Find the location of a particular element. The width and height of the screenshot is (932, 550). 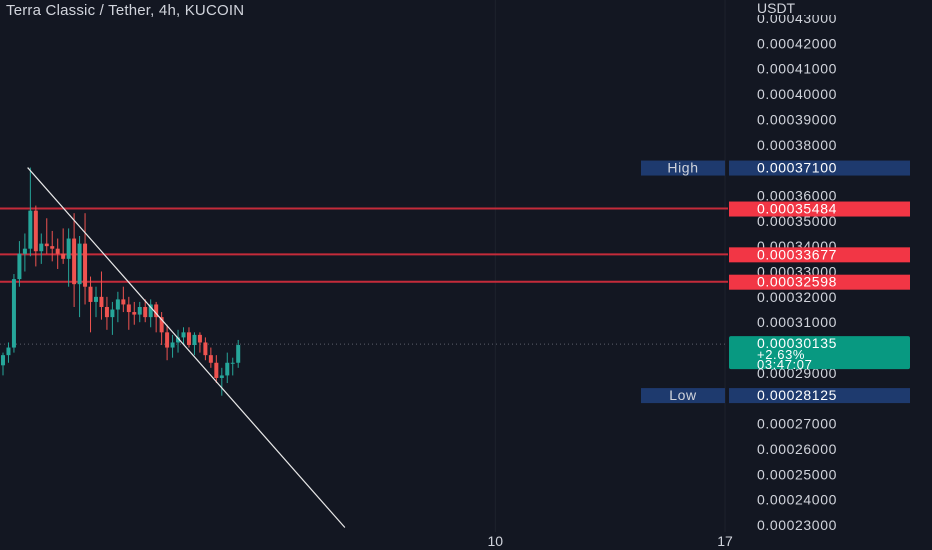

low-value-badge is located at coordinates (819, 396).